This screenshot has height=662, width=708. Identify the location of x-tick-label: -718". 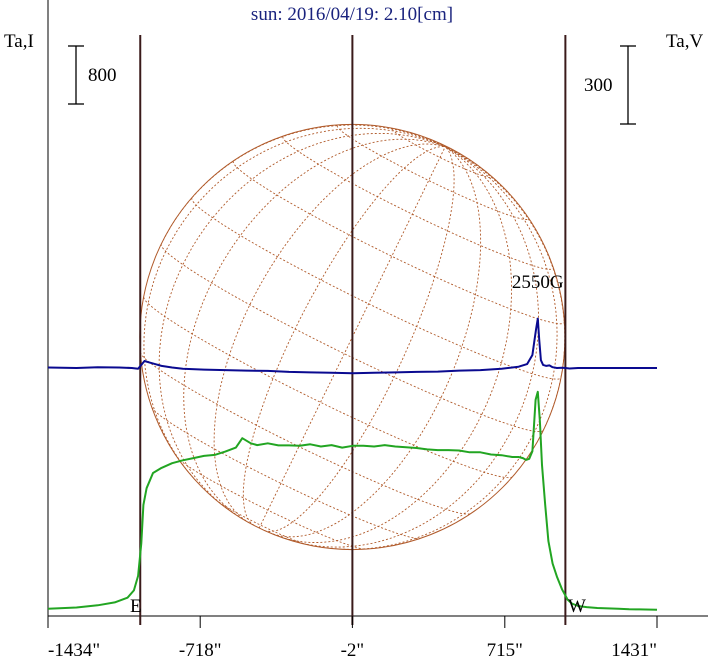
(200, 650).